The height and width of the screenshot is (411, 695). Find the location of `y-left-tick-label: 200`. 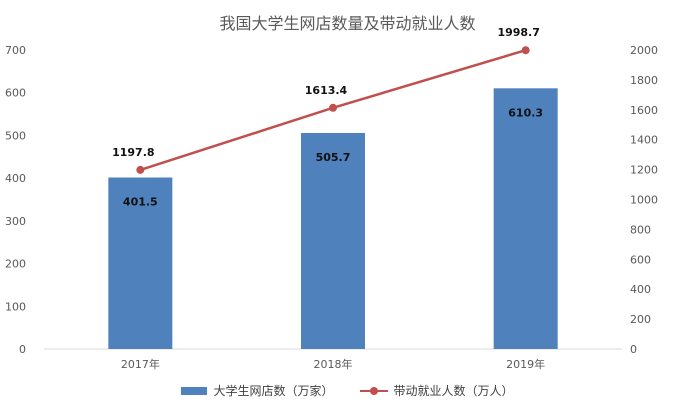

y-left-tick-label: 200 is located at coordinates (15, 264).